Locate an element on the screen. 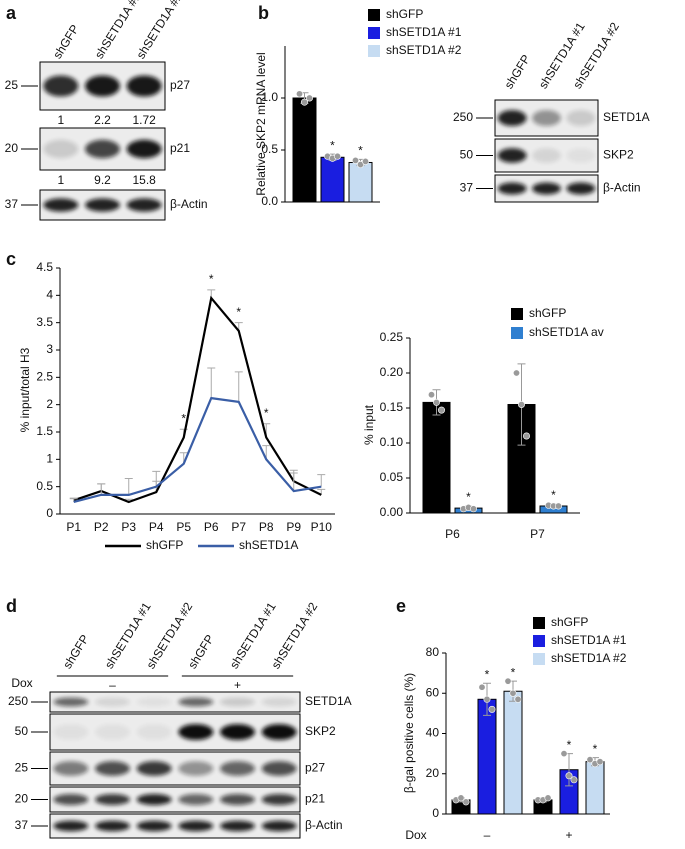 The width and height of the screenshot is (685, 849). panel-letter: e is located at coordinates (401, 606).